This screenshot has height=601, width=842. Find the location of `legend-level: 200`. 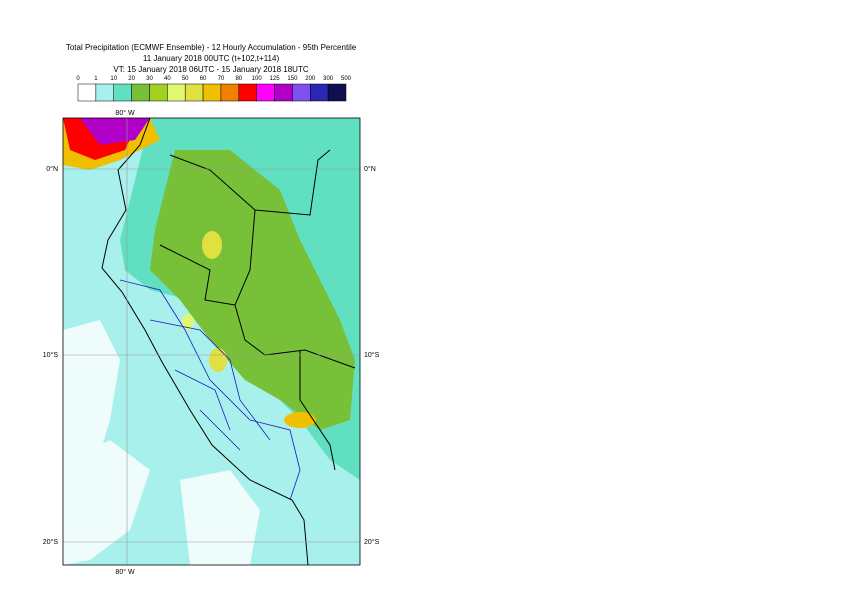

legend-level: 200 is located at coordinates (310, 79).